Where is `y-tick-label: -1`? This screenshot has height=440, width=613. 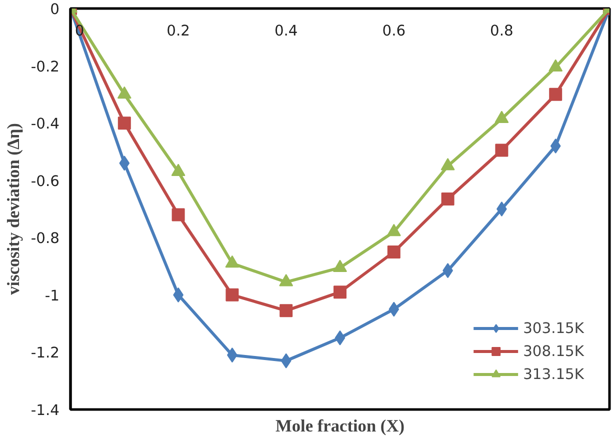
y-tick-label: -1 is located at coordinates (52, 295).